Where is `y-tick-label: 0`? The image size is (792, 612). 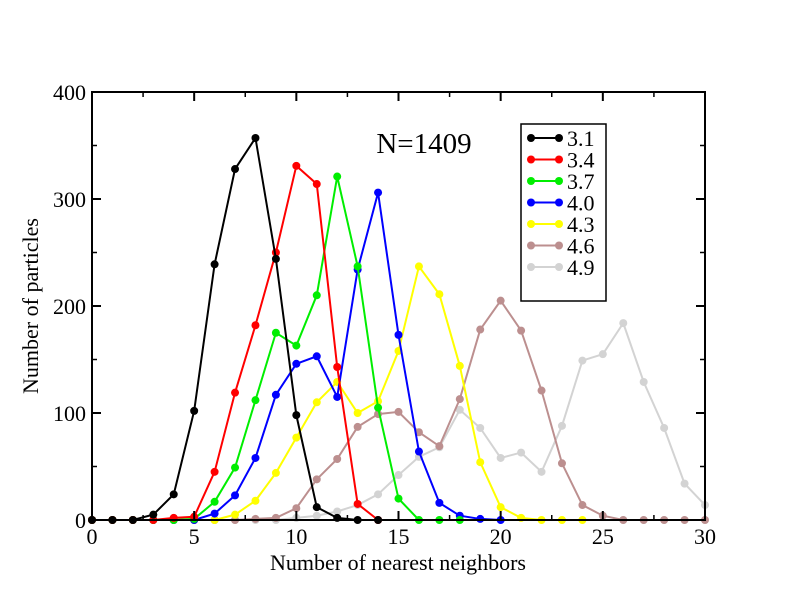
y-tick-label: 0 is located at coordinates (80, 520).